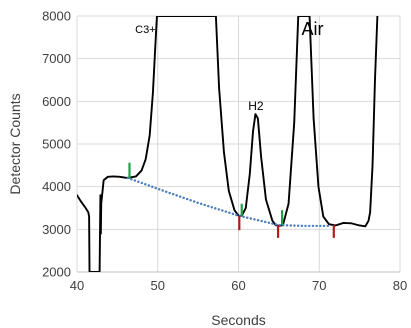 The width and height of the screenshot is (411, 328). What do you see at coordinates (77, 285) in the screenshot?
I see `x-tick-label: 40` at bounding box center [77, 285].